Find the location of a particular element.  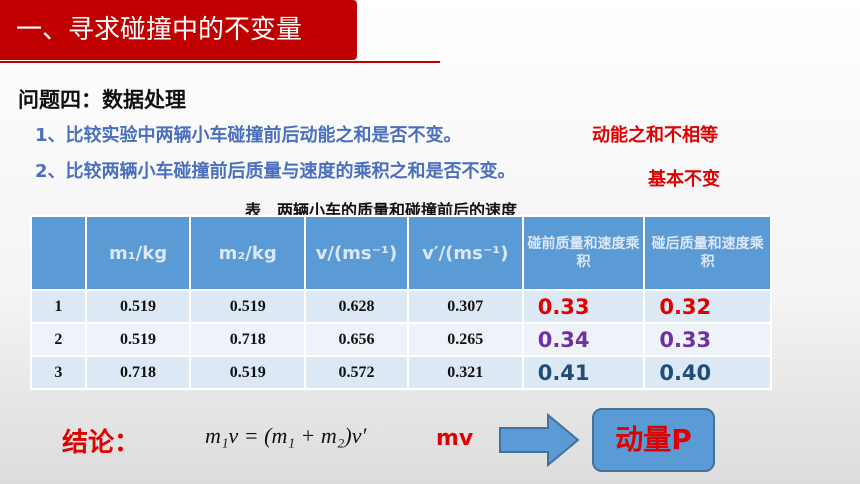

result-box: 动量P is located at coordinates (653, 440).